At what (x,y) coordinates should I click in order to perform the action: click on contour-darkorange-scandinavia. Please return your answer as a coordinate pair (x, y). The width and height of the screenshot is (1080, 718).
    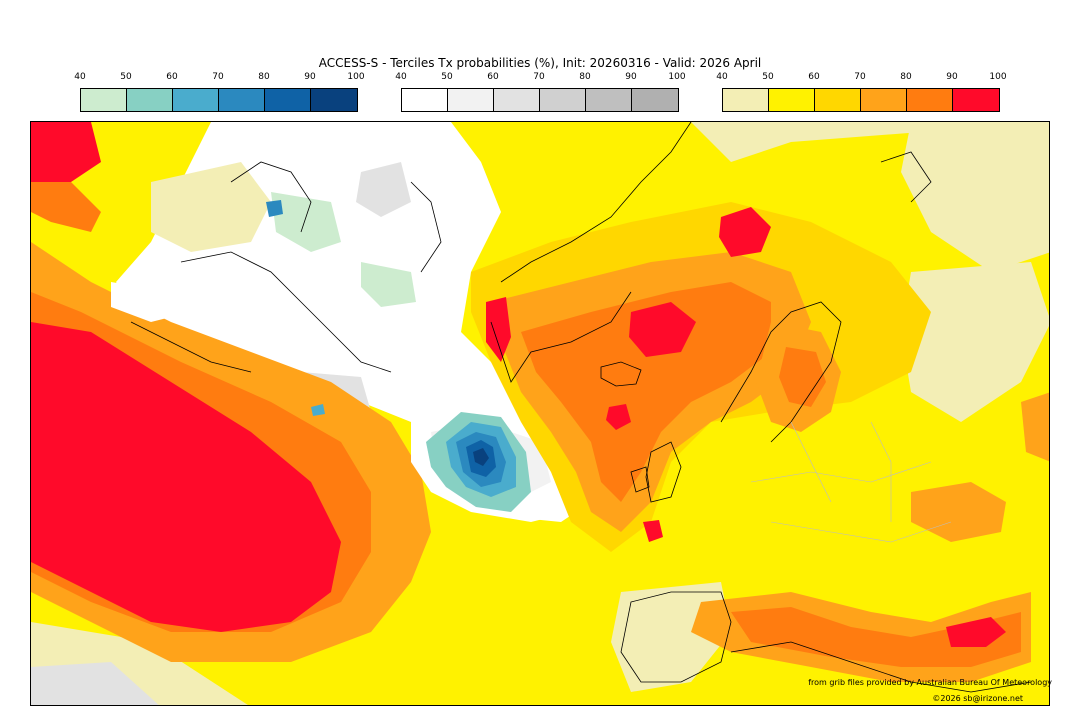
    Looking at the image, I should click on (802, 377).